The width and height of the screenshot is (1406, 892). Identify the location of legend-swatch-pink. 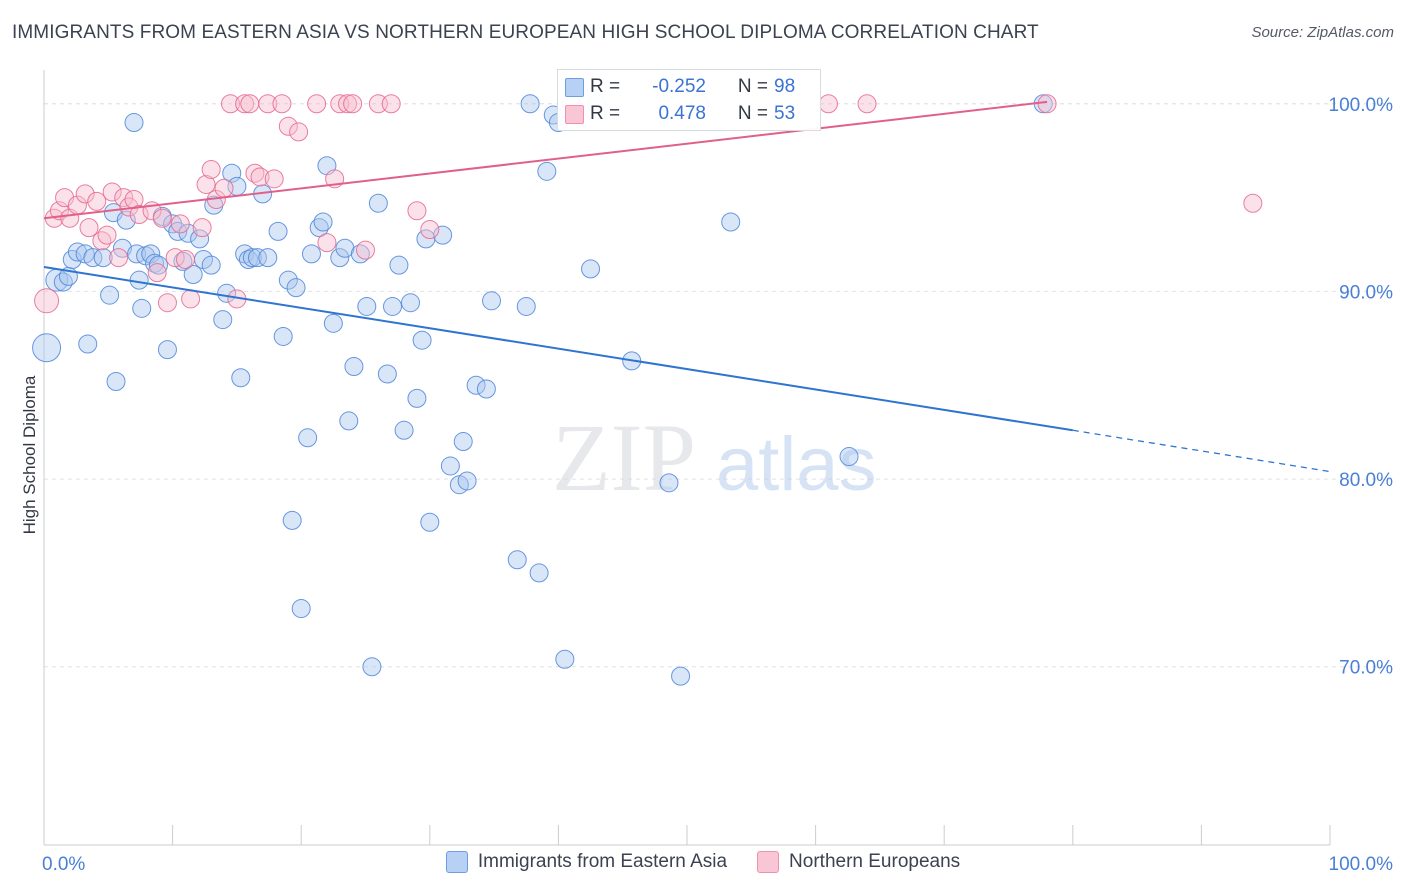
(768, 862).